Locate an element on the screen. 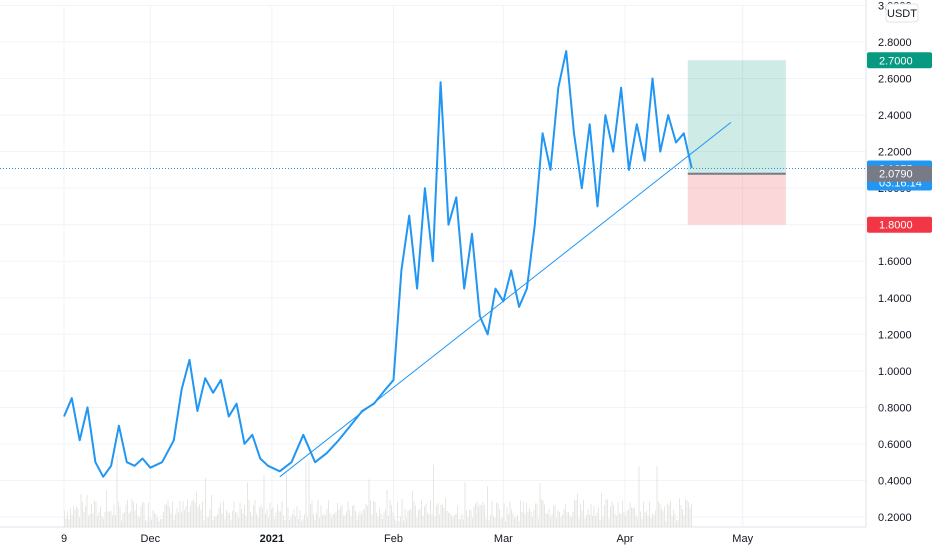  x-tick-label: Feb is located at coordinates (393, 539).